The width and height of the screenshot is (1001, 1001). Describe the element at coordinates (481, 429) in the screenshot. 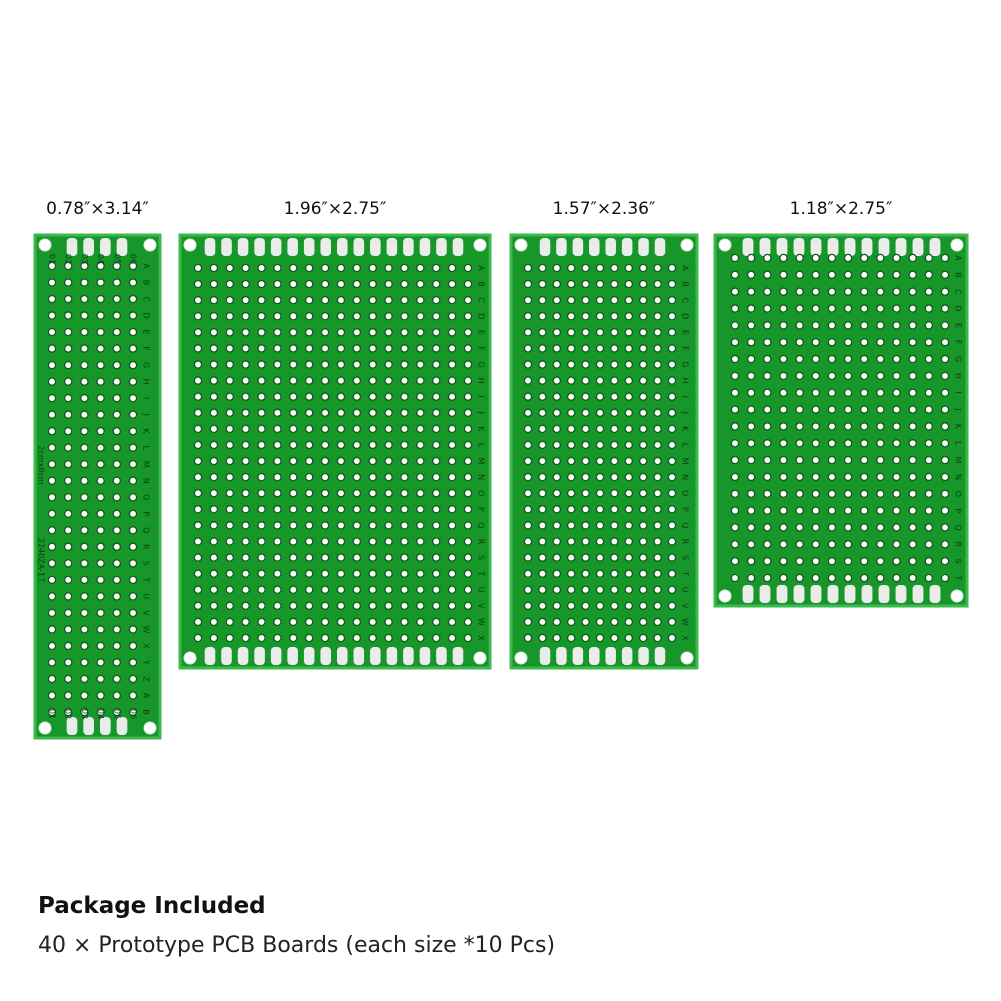

I see `row-letter: K` at that location.